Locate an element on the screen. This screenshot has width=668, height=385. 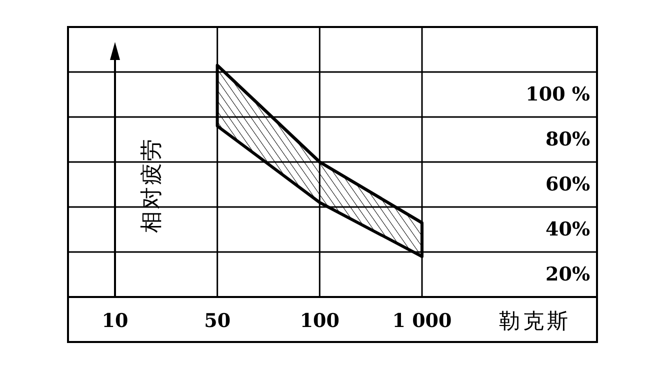
x-tick-label: 10 is located at coordinates (115, 321).